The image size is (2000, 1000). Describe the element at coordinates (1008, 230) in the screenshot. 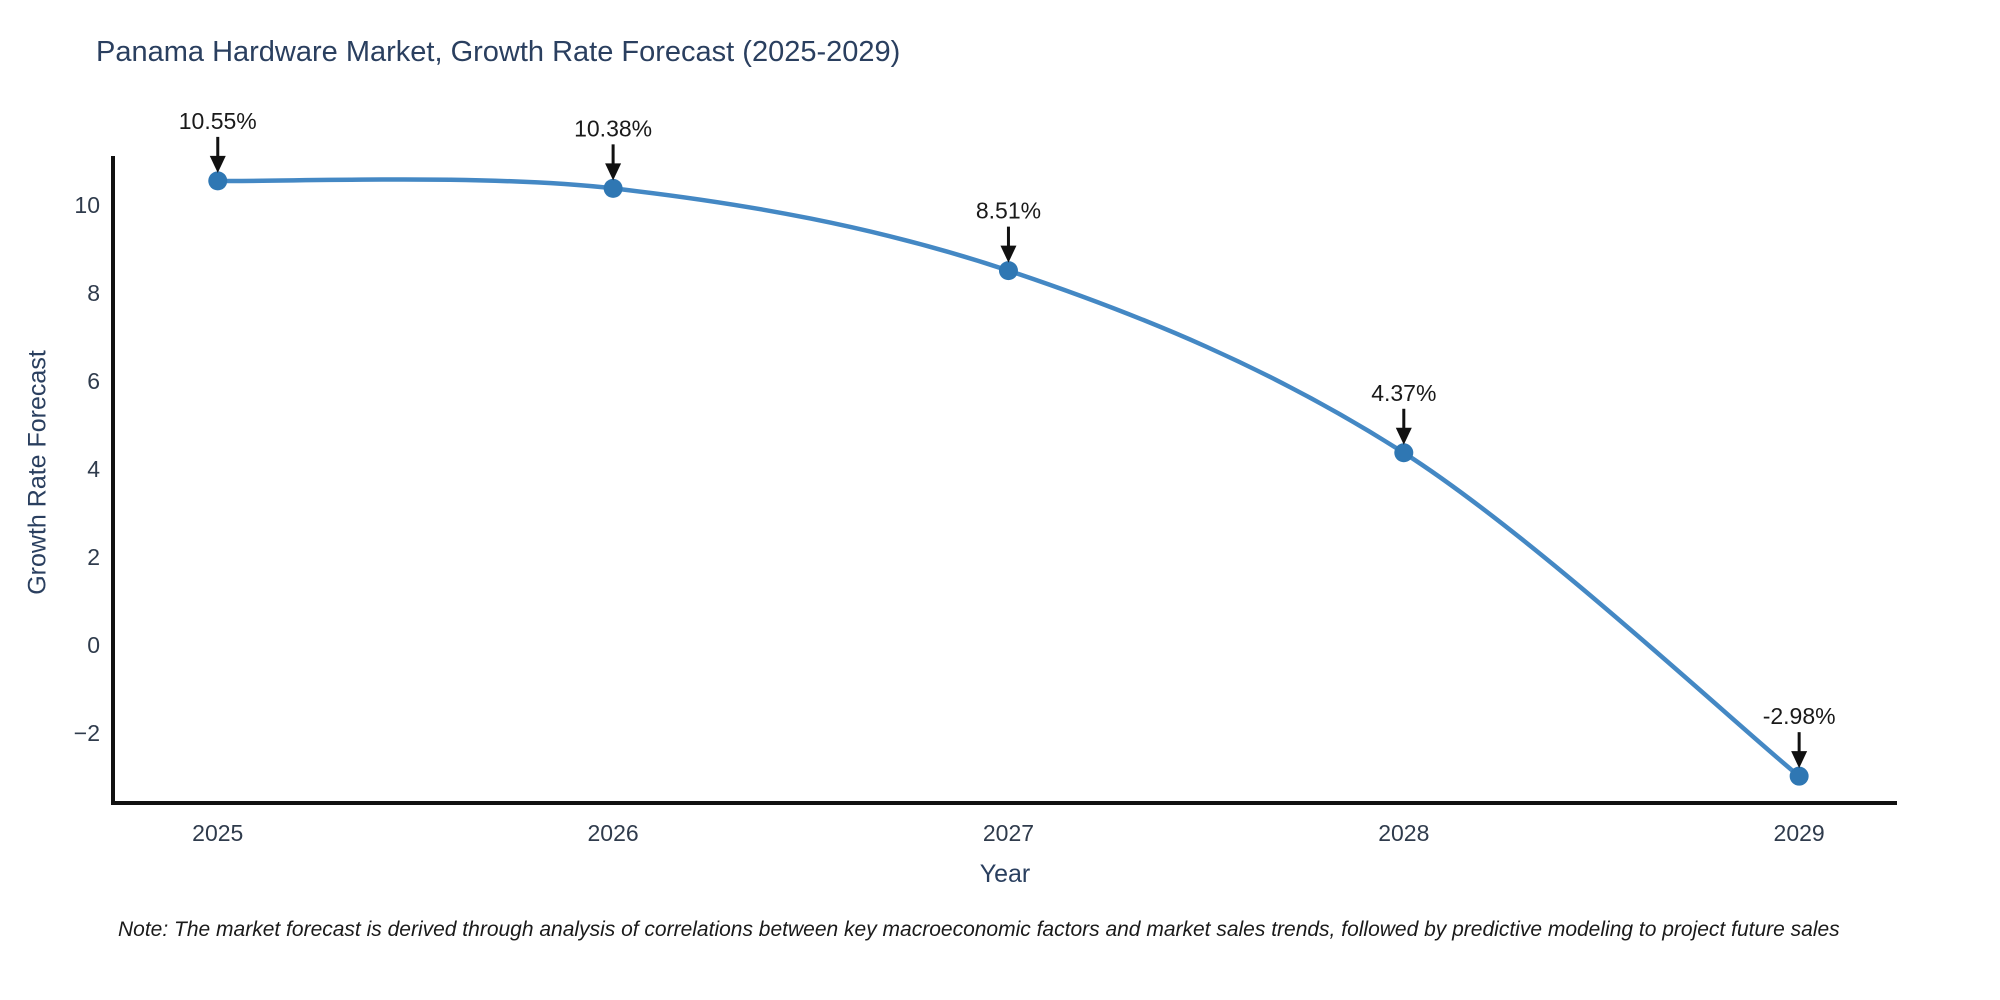

I see `point-annotation: 8.51%` at that location.